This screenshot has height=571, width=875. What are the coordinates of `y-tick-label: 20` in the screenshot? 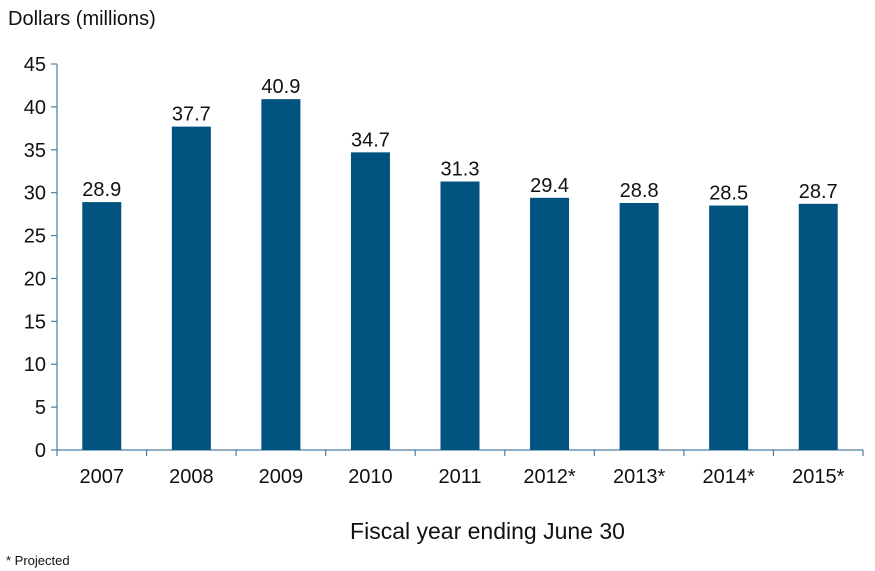 It's located at (35, 279).